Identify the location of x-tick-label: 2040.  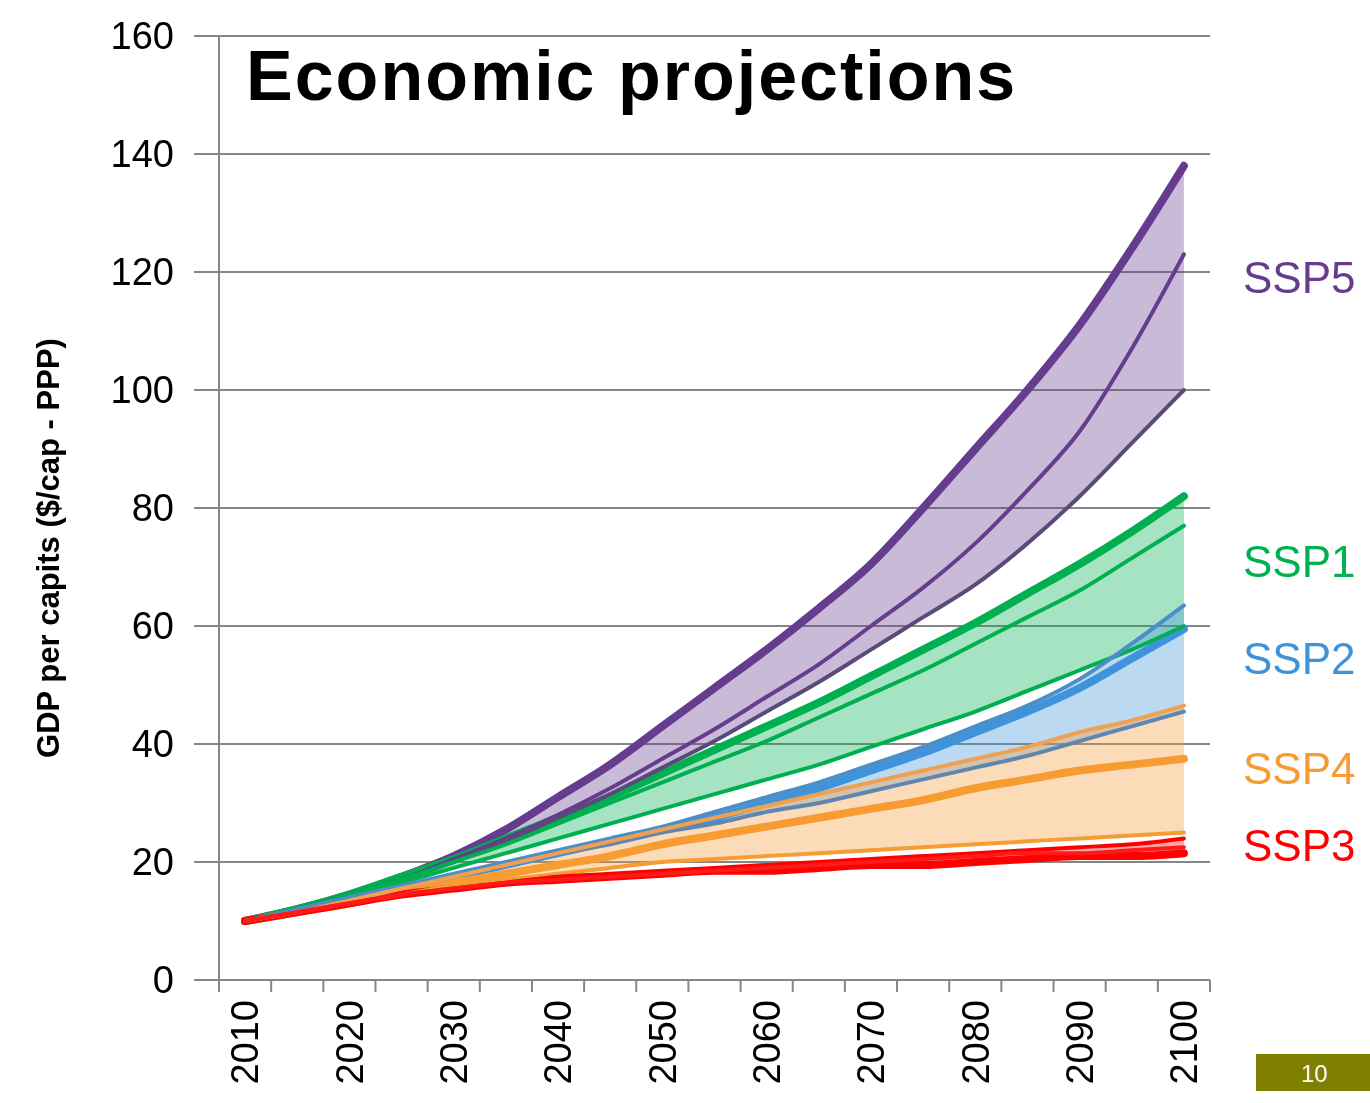
(558, 1042).